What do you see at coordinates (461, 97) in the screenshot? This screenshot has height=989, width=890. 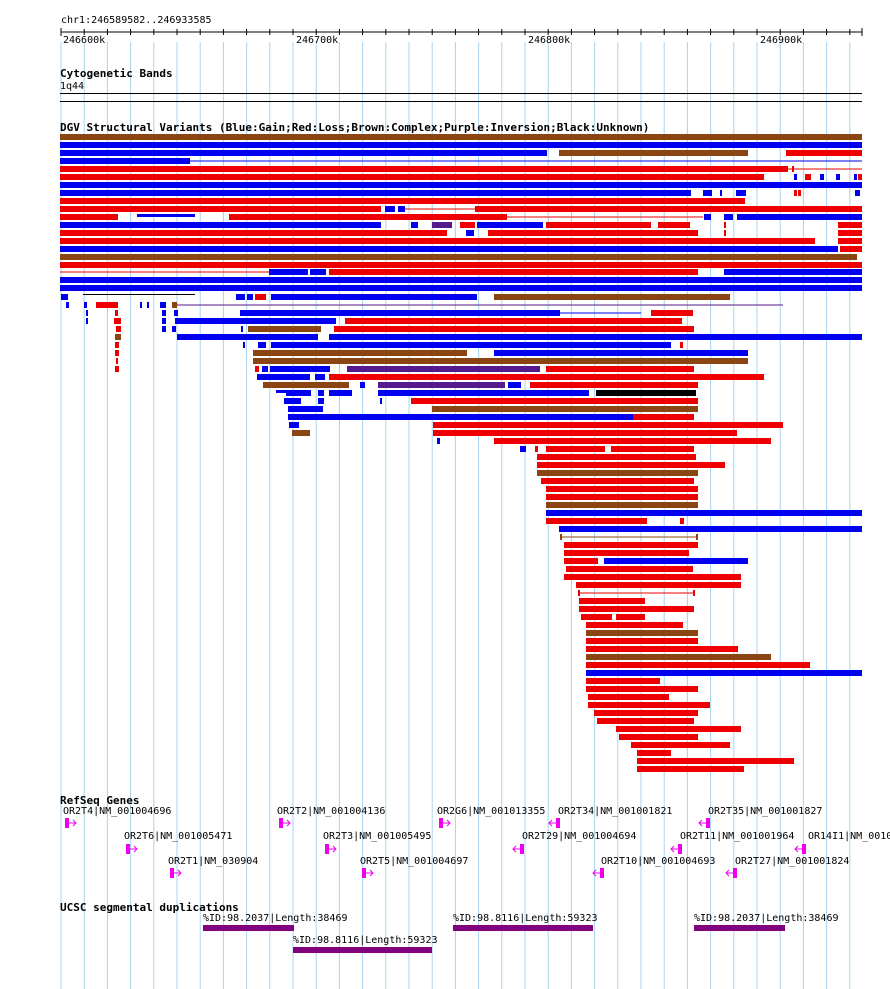 I see `cytoband-bar` at bounding box center [461, 97].